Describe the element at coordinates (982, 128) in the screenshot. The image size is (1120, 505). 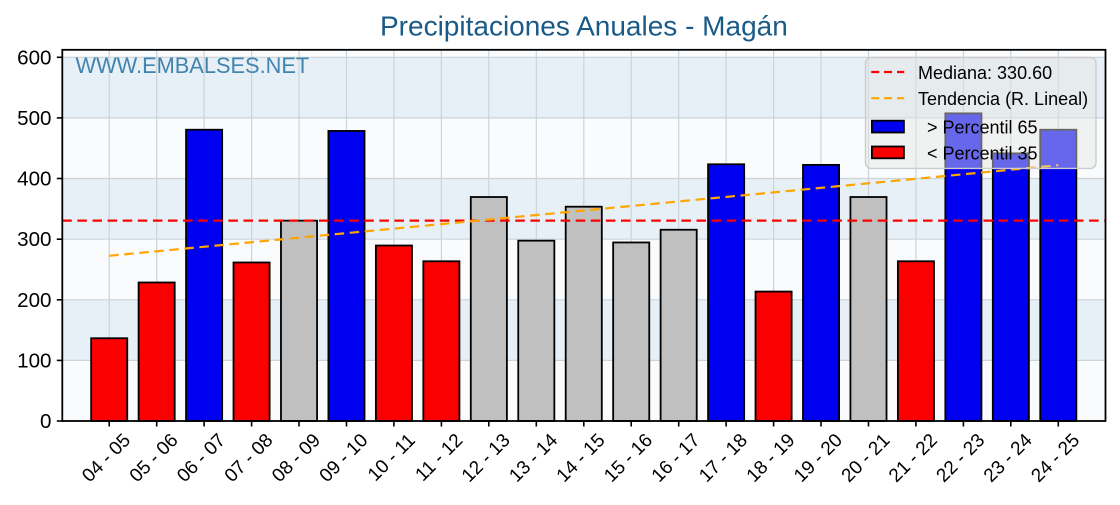
I see `svg-text: > Percentil 65` at that location.